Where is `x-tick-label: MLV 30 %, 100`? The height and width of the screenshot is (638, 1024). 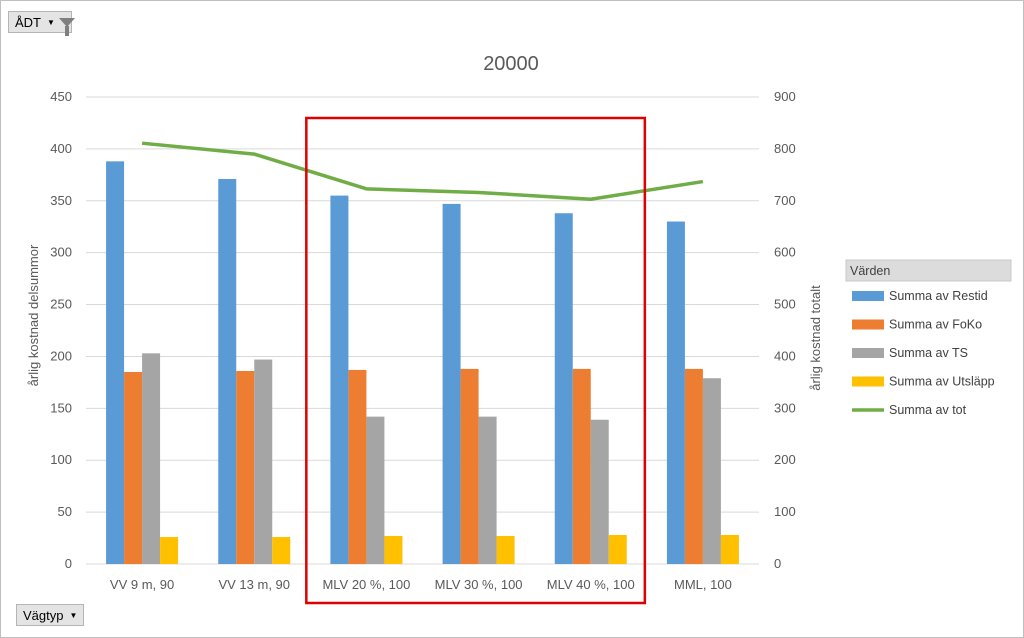 x-tick-label: MLV 30 %, 100 is located at coordinates (479, 584).